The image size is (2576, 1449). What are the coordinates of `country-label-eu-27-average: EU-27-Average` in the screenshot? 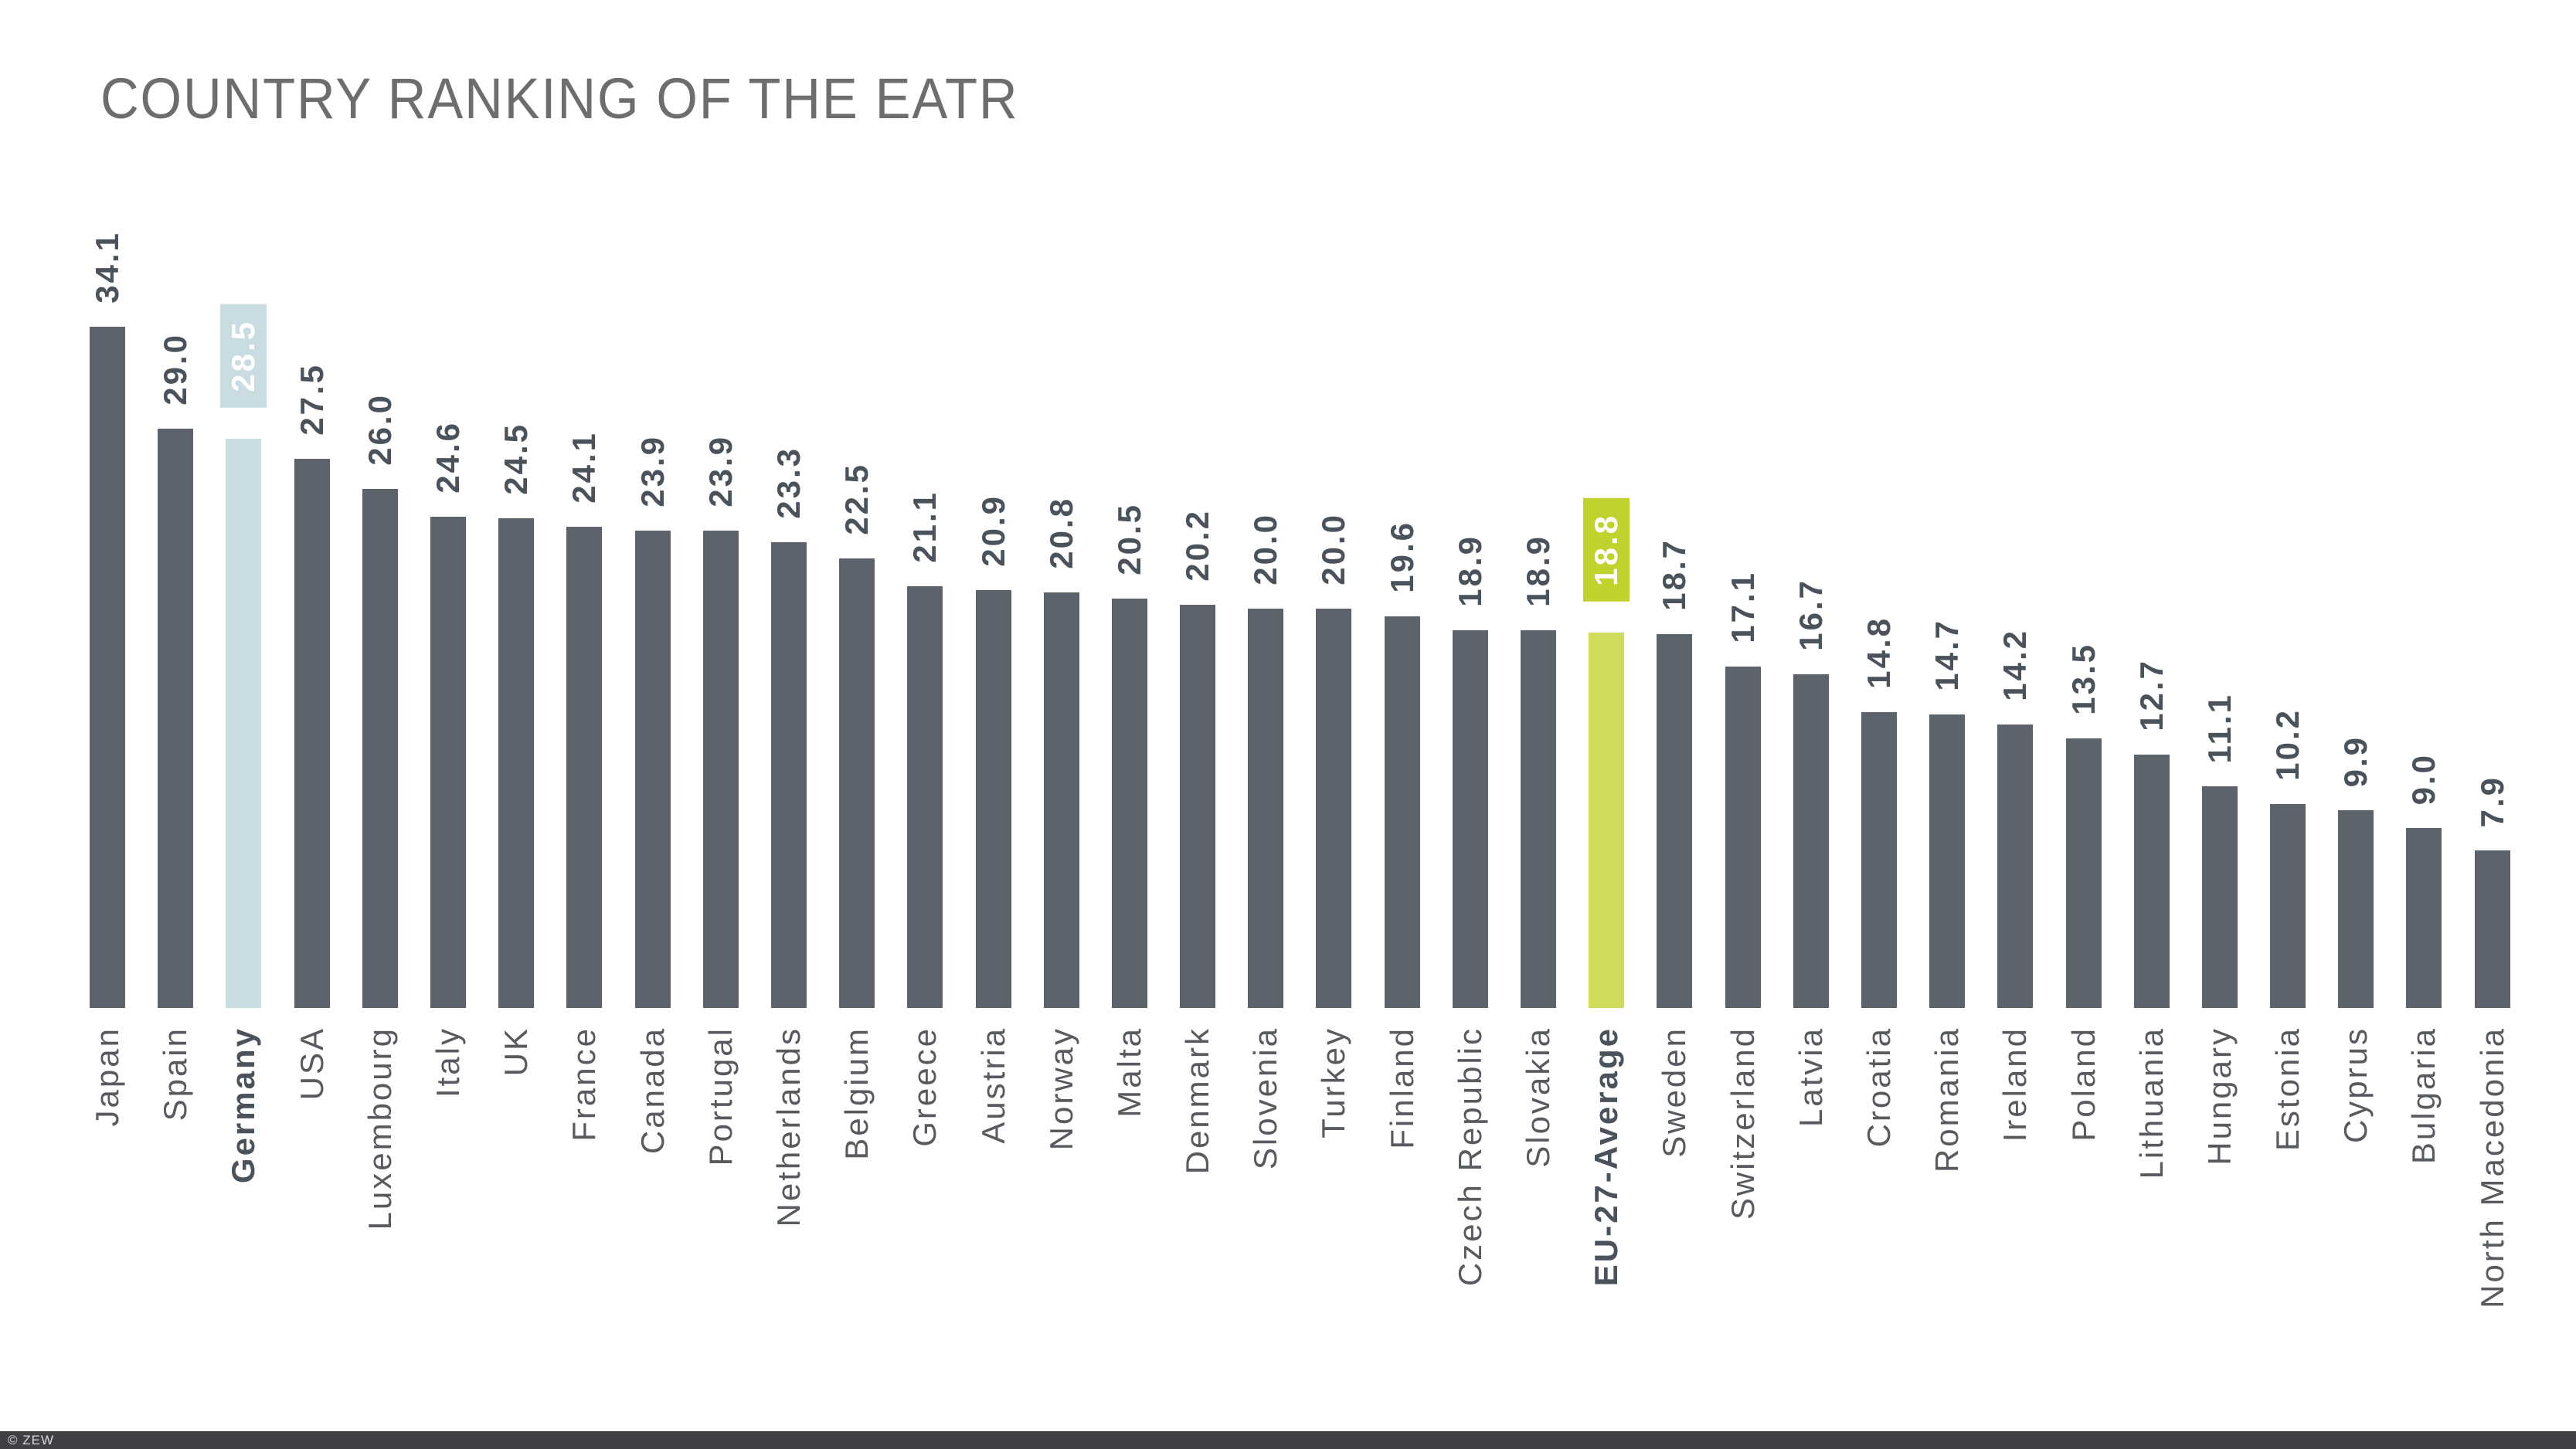 It's located at (1606, 1157).